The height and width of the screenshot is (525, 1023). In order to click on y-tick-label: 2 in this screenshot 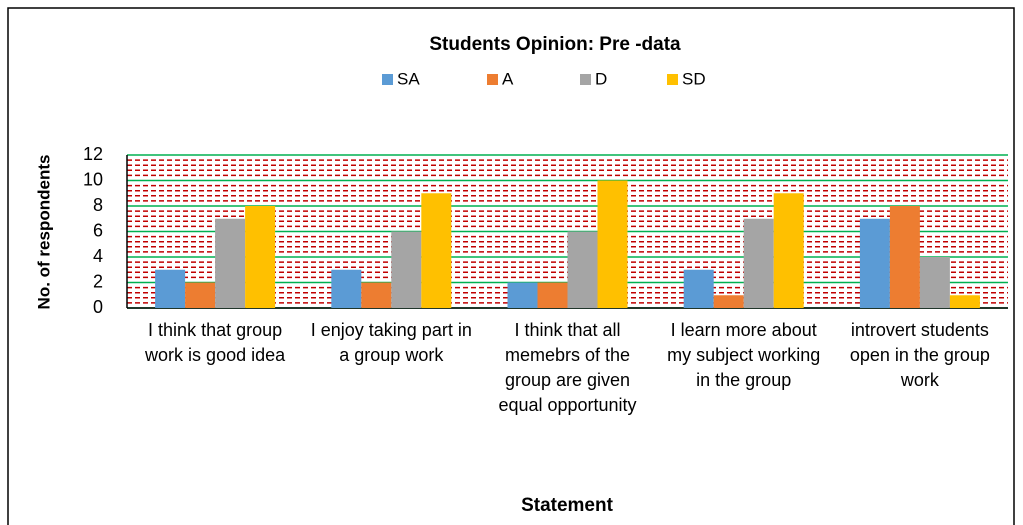, I will do `click(98, 281)`.